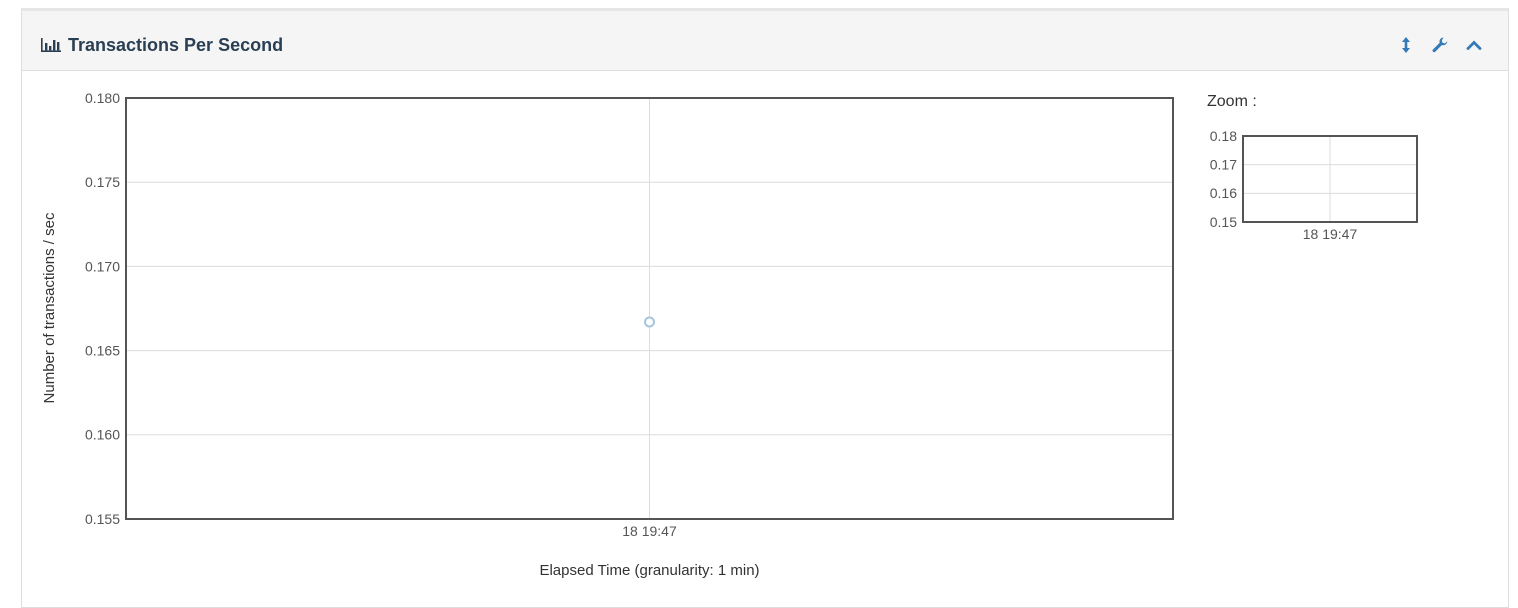 The width and height of the screenshot is (1518, 608). I want to click on chevron-up-icon, so click(1474, 45).